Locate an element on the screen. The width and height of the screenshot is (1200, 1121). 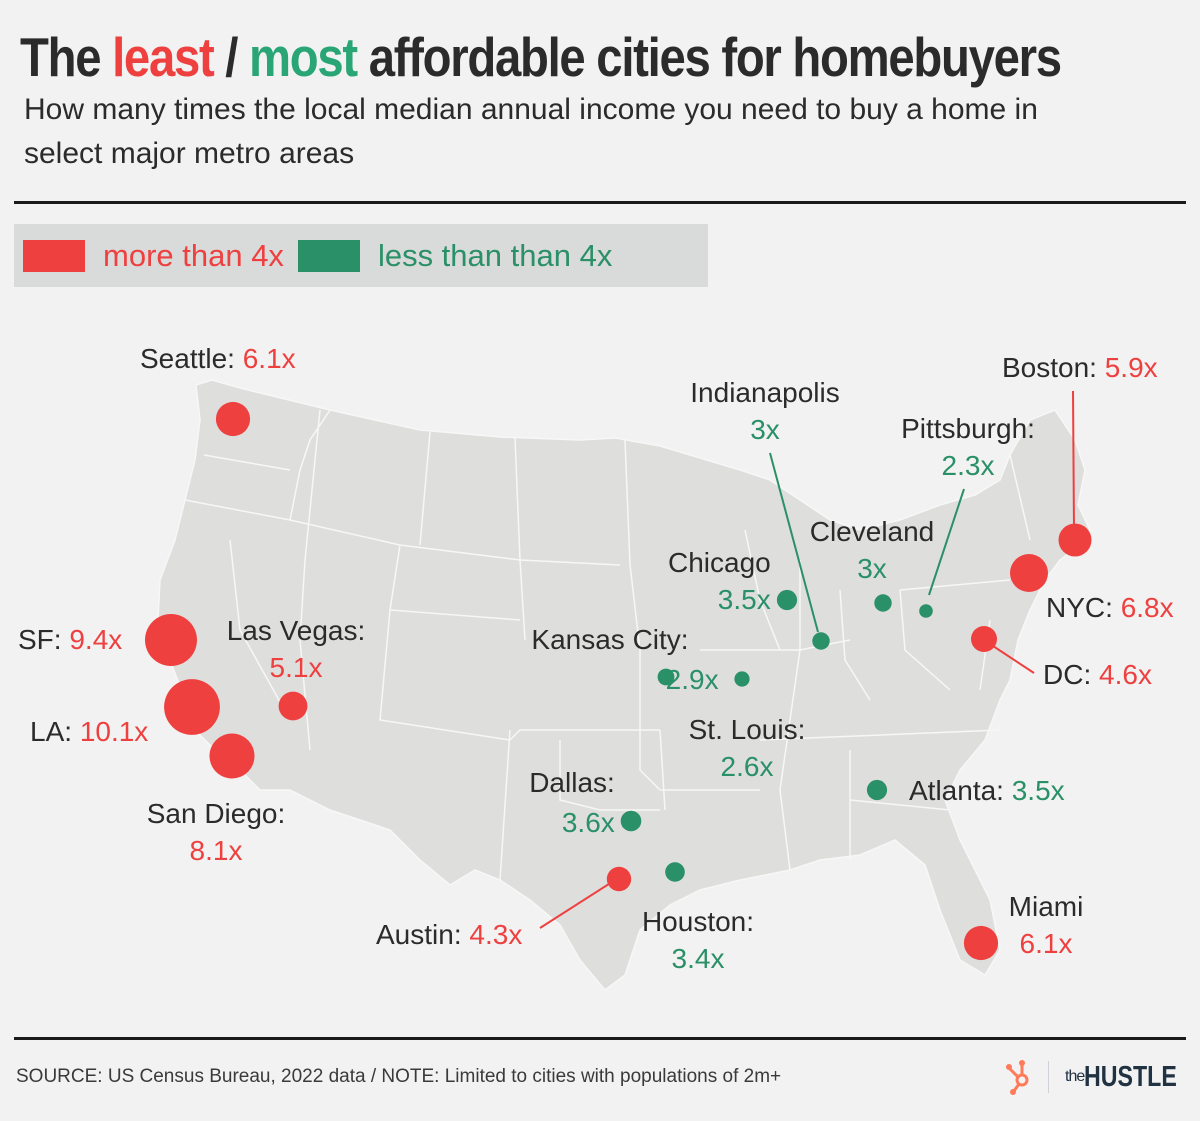
marker-houston is located at coordinates (675, 872).